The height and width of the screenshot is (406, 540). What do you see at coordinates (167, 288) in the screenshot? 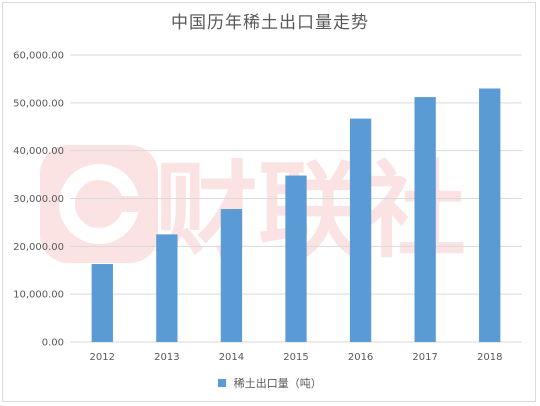
I see `bar-2013` at bounding box center [167, 288].